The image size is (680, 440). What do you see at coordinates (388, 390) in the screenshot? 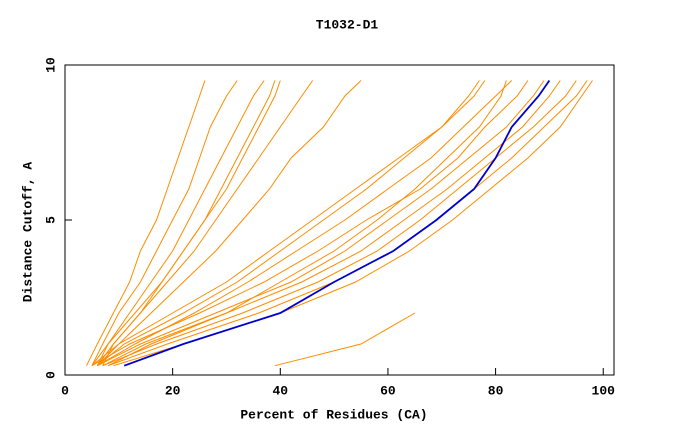
I see `x-tick-label: 60` at bounding box center [388, 390].